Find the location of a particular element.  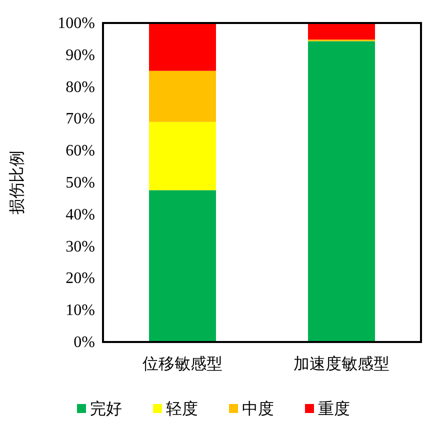

y-tick-label: 70% is located at coordinates (80, 119).